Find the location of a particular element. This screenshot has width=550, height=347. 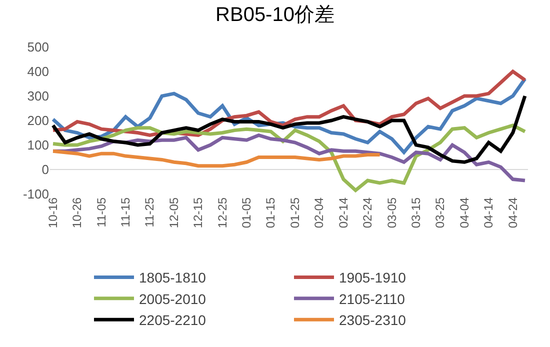

x-tick-label: 01-25 is located at coordinates (295, 212).